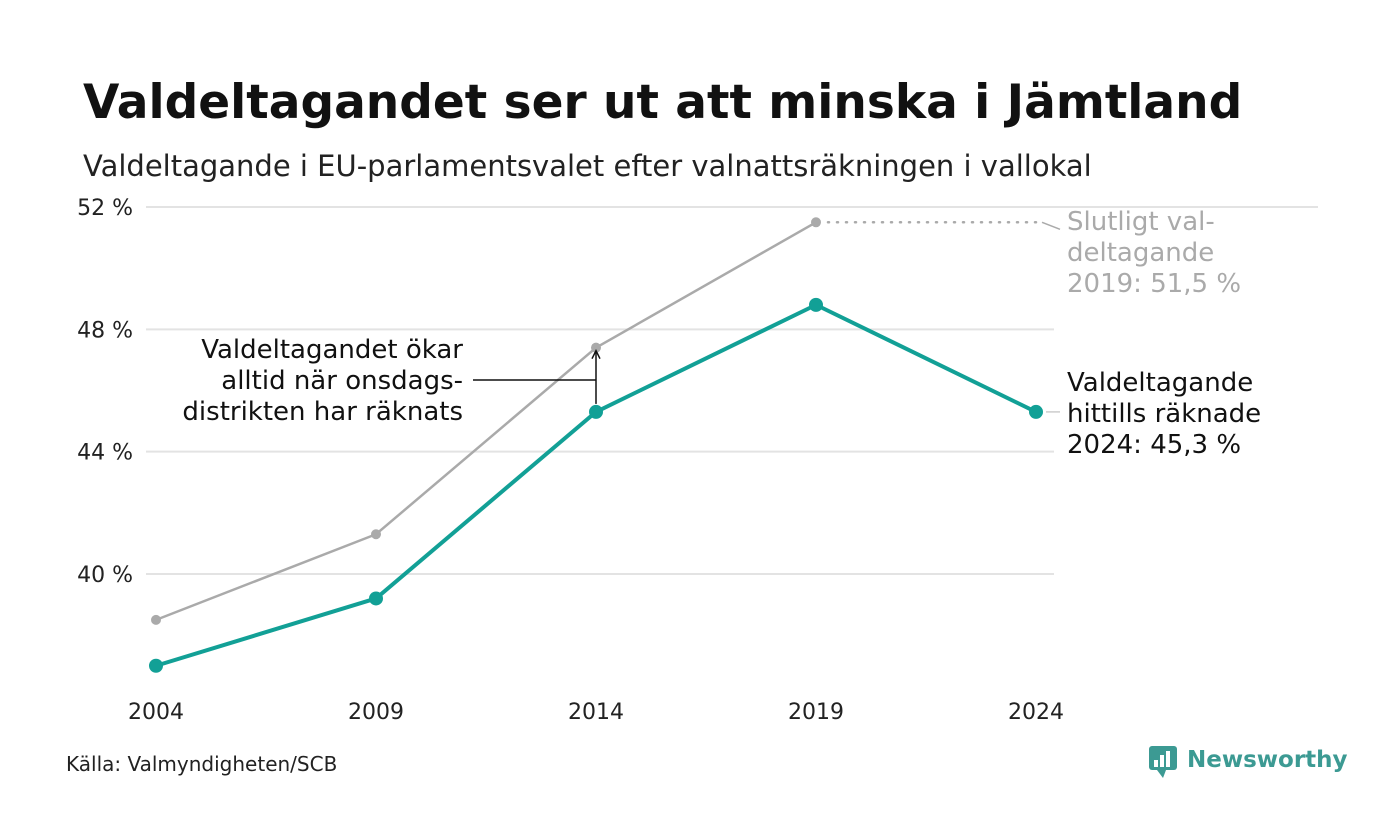  I want to click on final-leader-tick, so click(1051, 225).